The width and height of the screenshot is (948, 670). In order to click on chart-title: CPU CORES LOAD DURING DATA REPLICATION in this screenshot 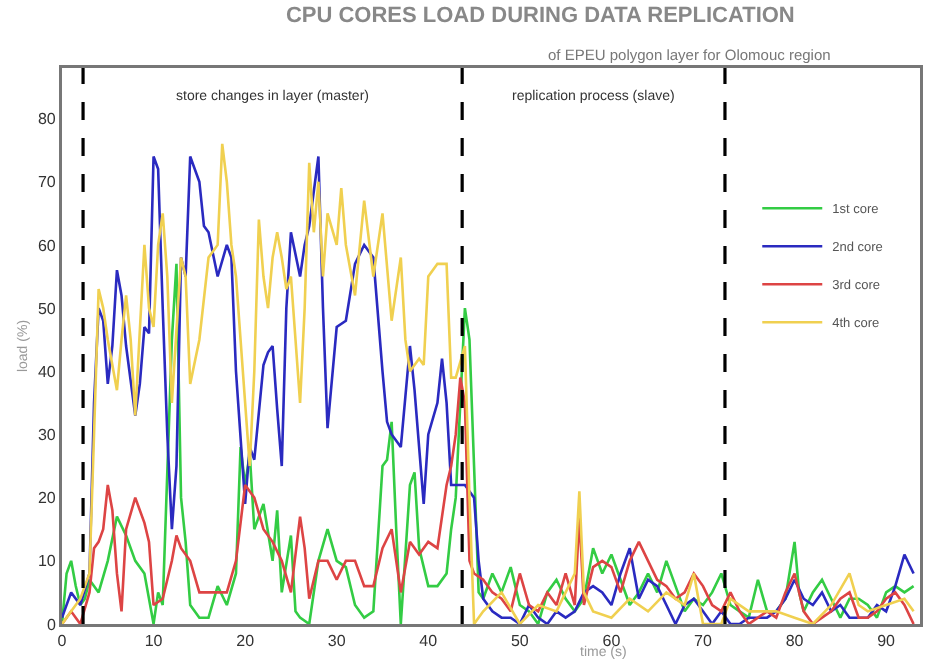, I will do `click(540, 16)`.